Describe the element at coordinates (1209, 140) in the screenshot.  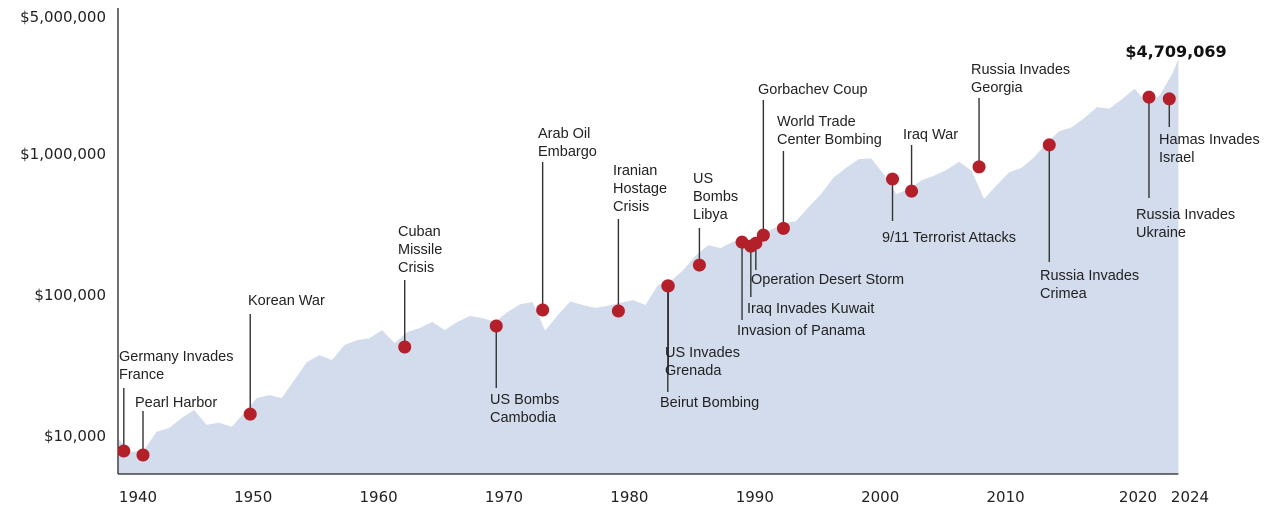
I see `event-label-line: Hamas Invades` at that location.